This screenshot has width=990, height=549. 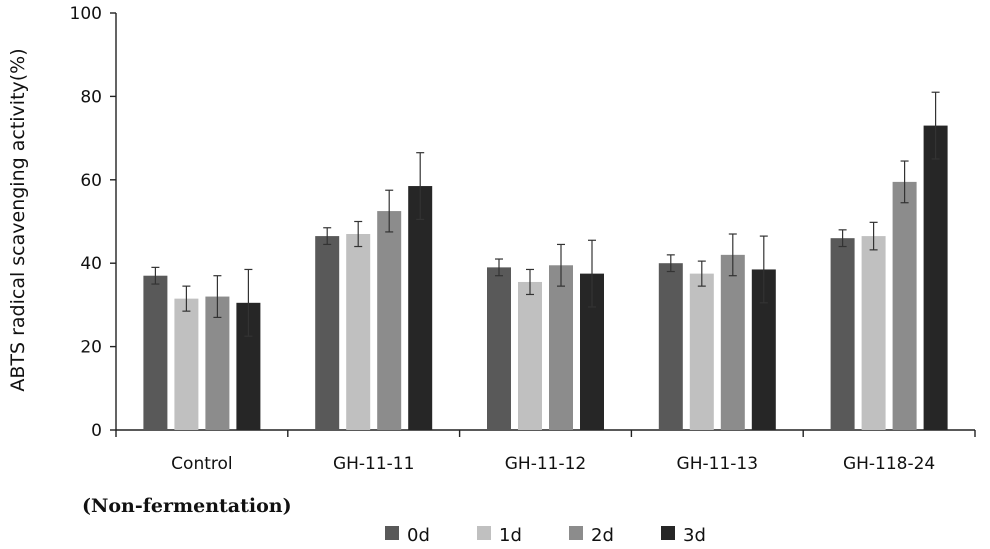 I want to click on legend-swatch-3d, so click(x=668, y=533).